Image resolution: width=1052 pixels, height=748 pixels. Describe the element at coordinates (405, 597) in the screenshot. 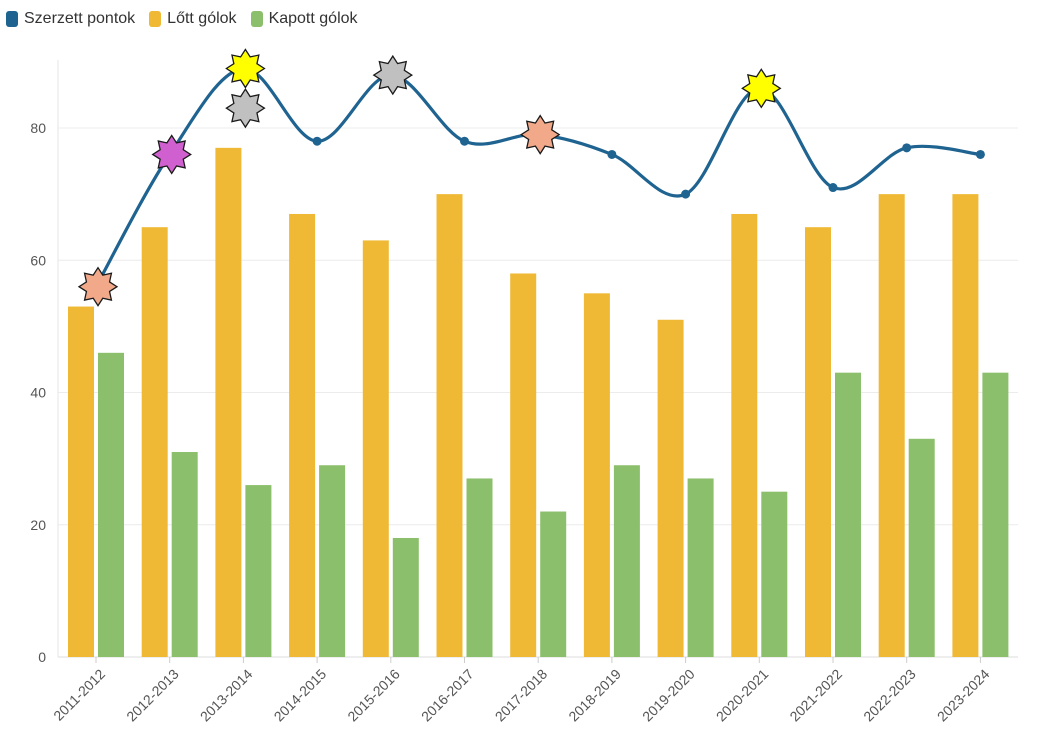

I see `bar-goals-conceded-2015-2016` at that location.